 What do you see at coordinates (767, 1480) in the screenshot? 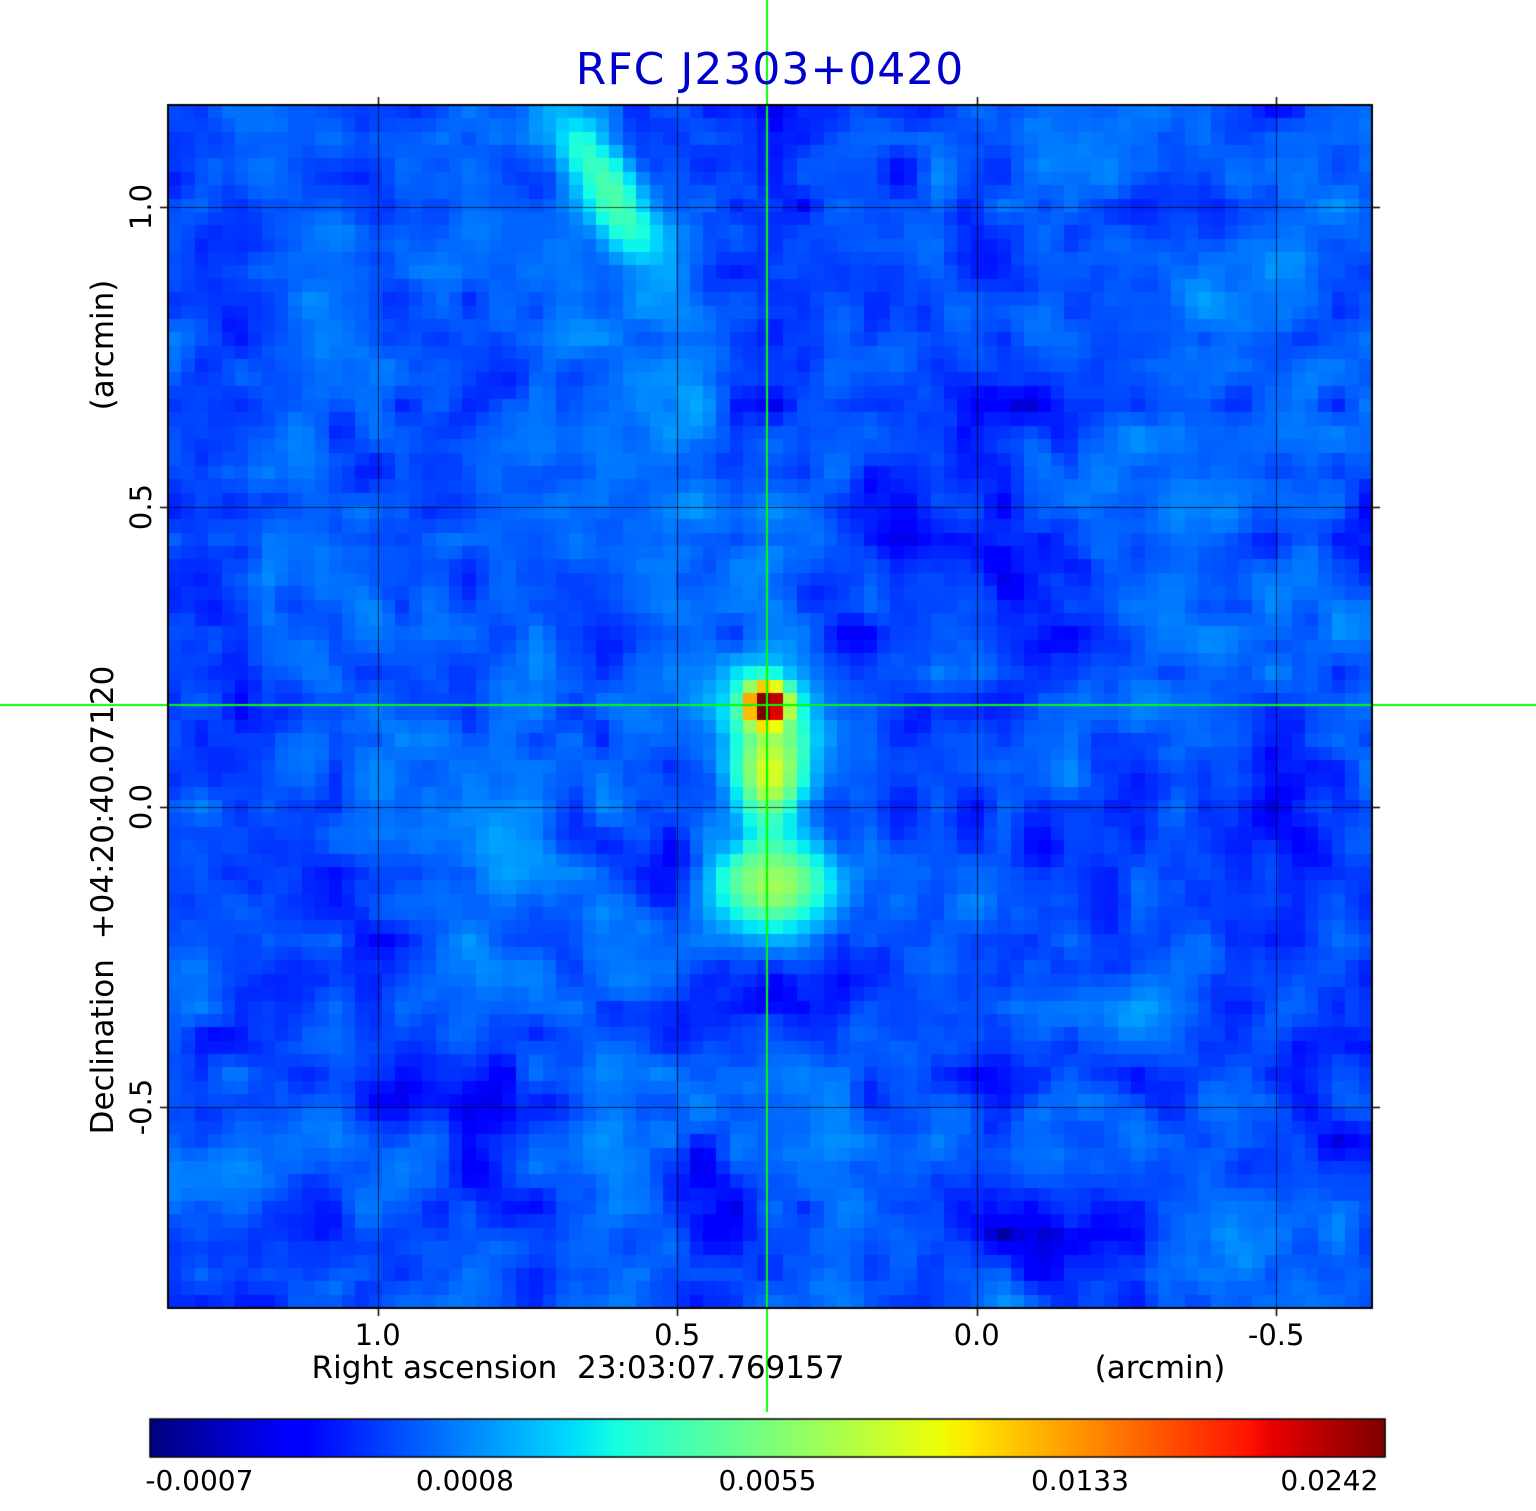
I see `colorbar-tick-label: 0.0055` at bounding box center [767, 1480].